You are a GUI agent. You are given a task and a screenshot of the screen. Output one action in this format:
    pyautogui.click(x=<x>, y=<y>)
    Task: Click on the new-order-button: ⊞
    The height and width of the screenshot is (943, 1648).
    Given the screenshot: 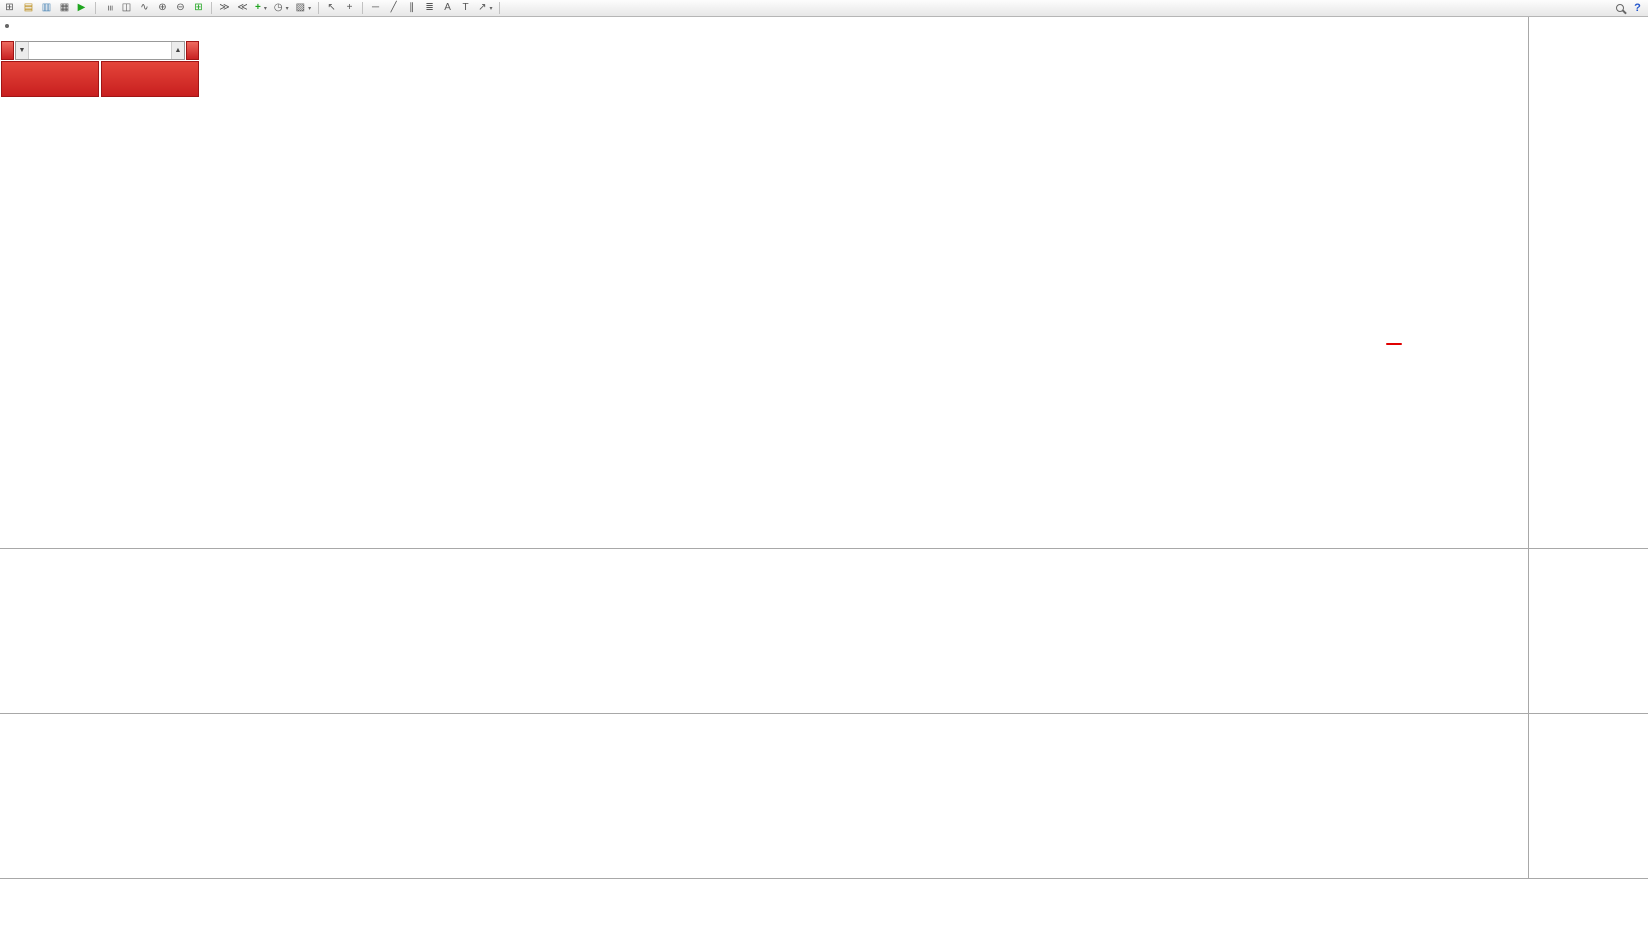 What is the action you would take?
    pyautogui.click(x=10, y=8)
    